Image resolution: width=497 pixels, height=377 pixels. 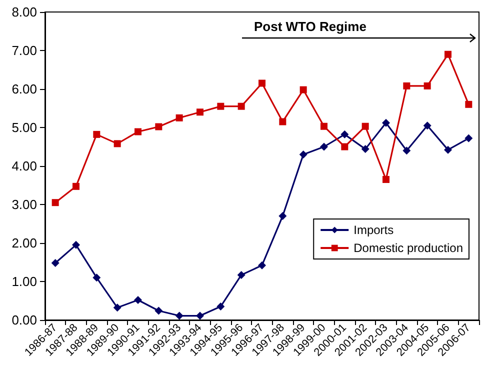 What do you see at coordinates (24, 320) in the screenshot?
I see `y-tick-label: 0.00` at bounding box center [24, 320].